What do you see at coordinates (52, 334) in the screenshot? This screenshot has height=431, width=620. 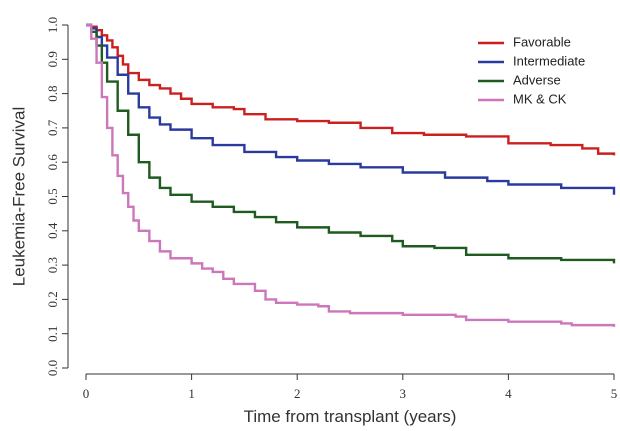 I see `y-tick-label: 0.1` at bounding box center [52, 334].